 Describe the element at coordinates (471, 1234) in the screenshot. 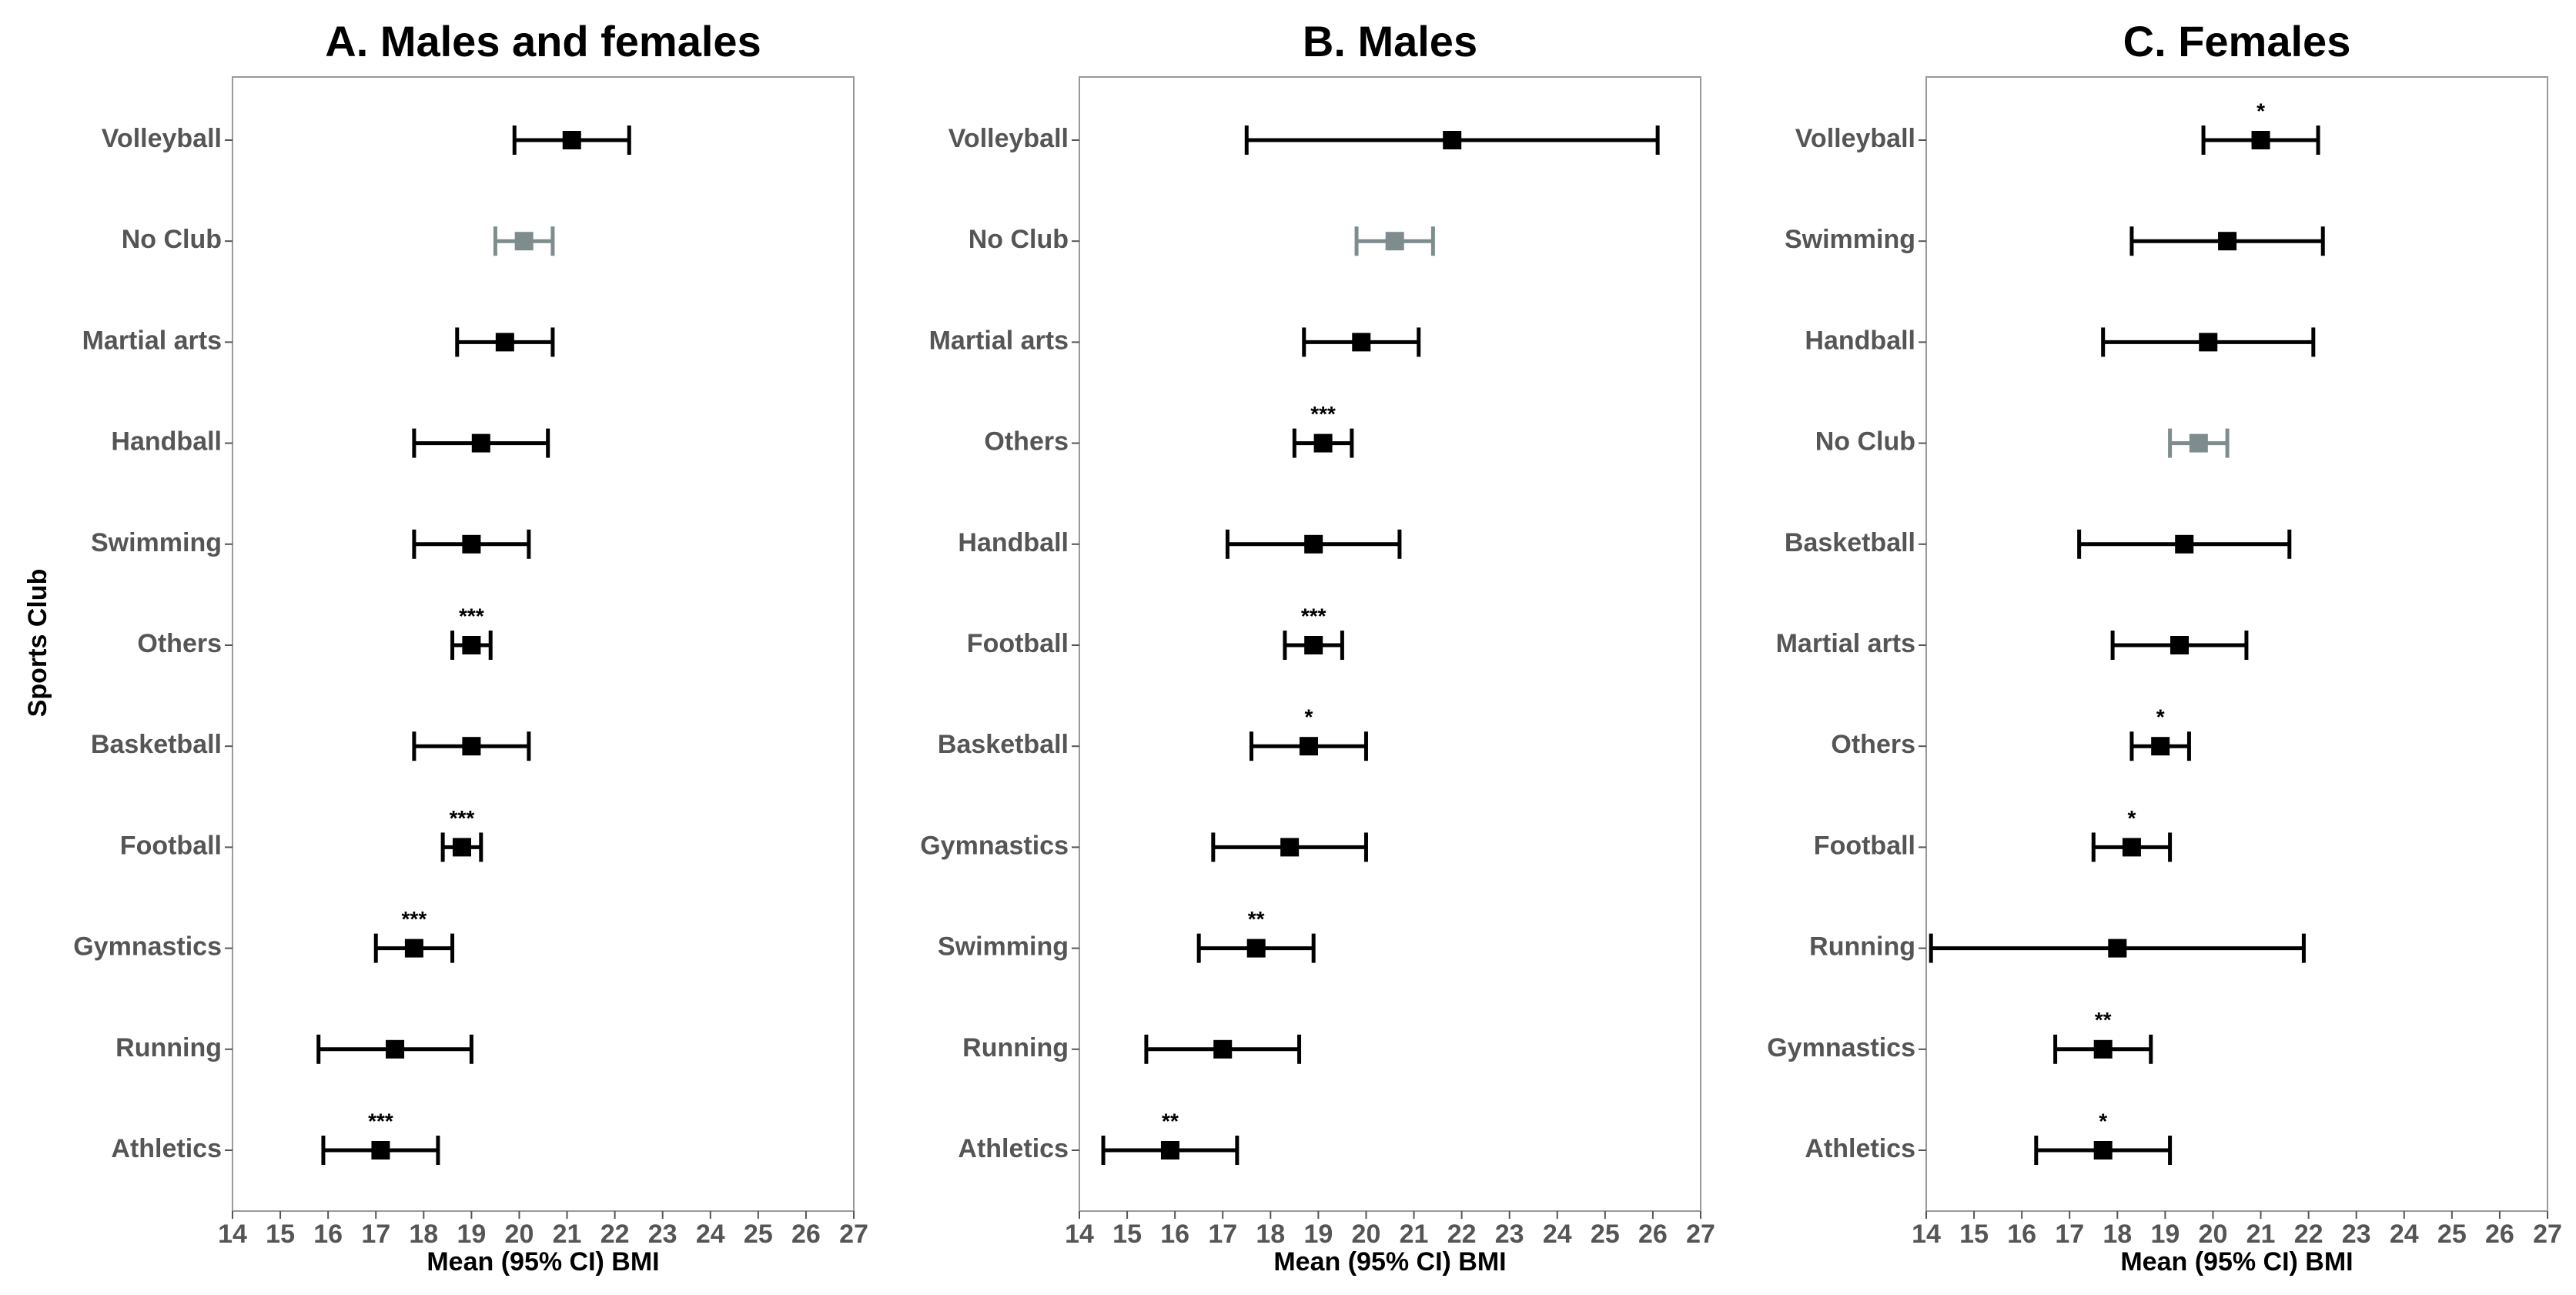

I see `x-tick-label: 19` at that location.